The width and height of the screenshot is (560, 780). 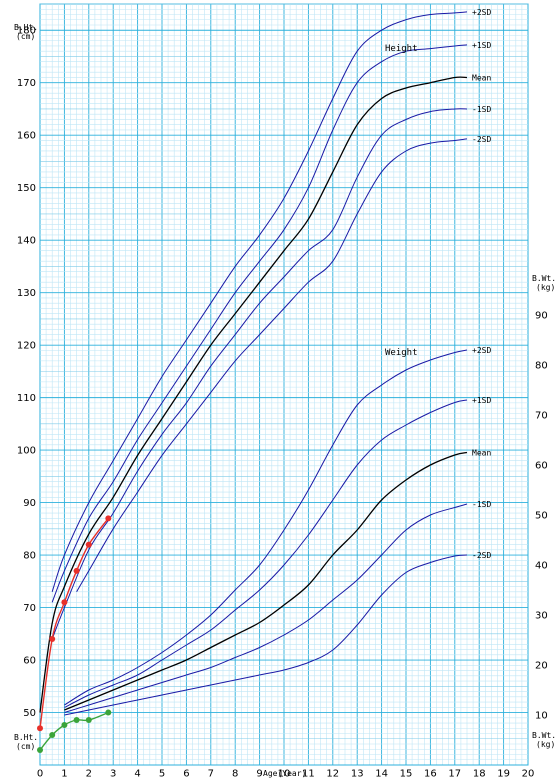 What do you see at coordinates (26, 293) in the screenshot?
I see `left-tick-label: 130` at bounding box center [26, 293].